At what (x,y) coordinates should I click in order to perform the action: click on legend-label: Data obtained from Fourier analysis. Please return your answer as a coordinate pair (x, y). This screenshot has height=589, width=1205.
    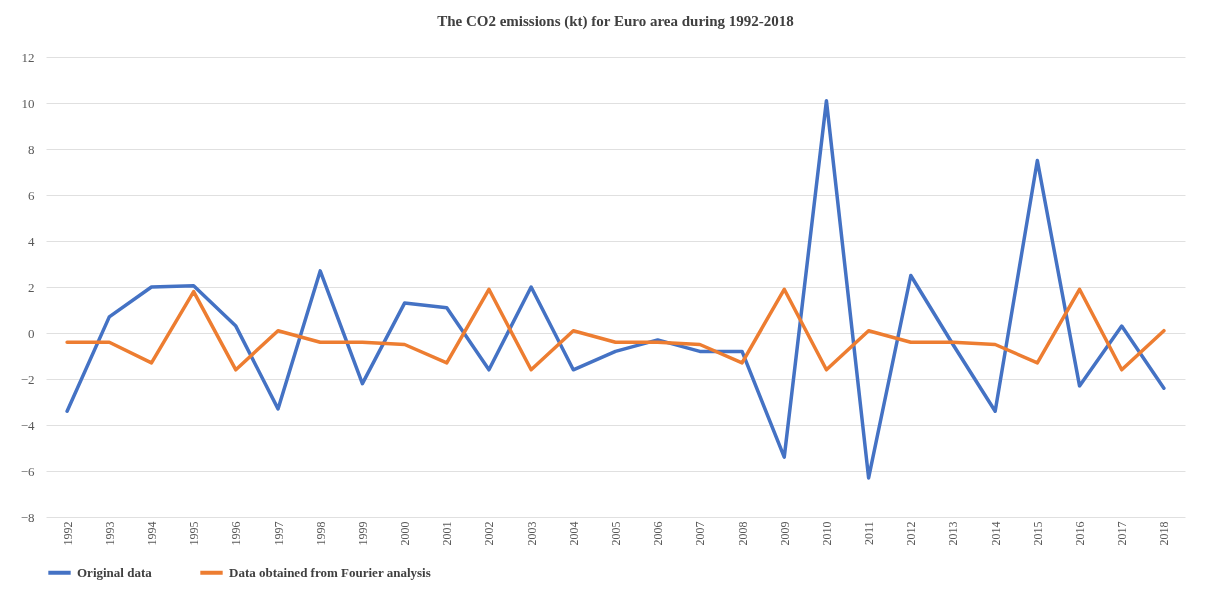
    Looking at the image, I should click on (330, 572).